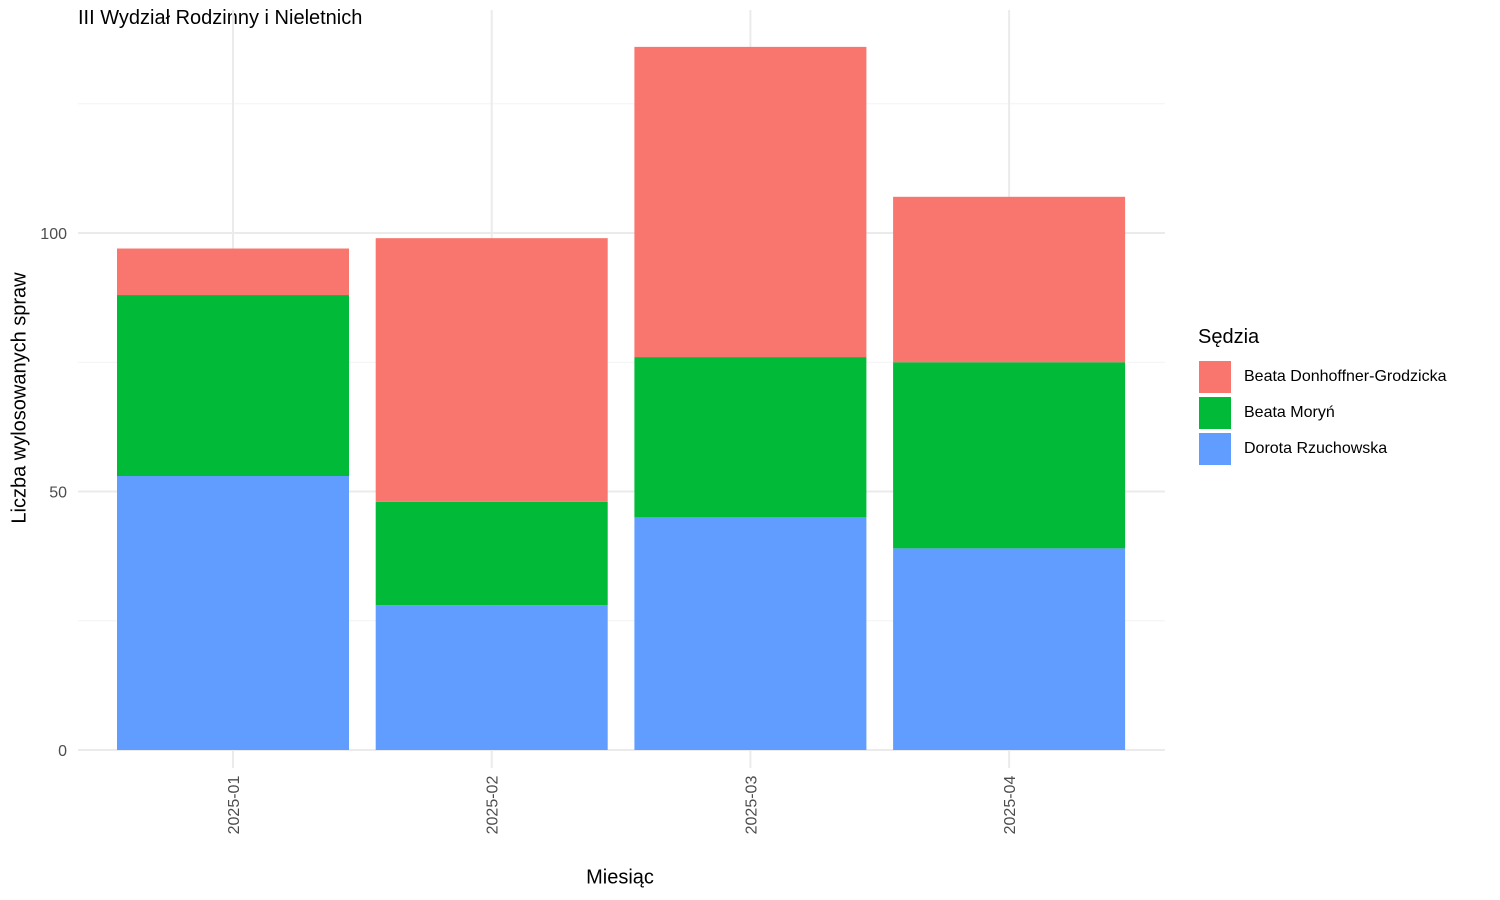 This screenshot has height=900, width=1500. Describe the element at coordinates (1215, 449) in the screenshot. I see `legend-key-rzuchowska` at that location.